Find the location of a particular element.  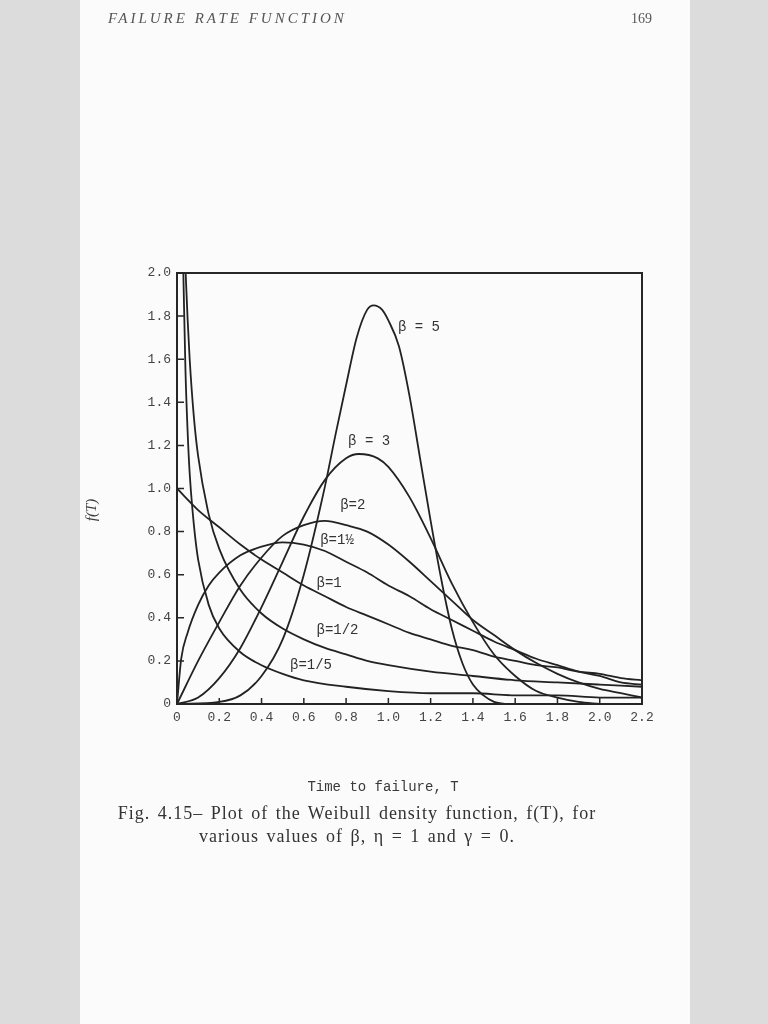

y-tick-label: 2.0 is located at coordinates (159, 273).